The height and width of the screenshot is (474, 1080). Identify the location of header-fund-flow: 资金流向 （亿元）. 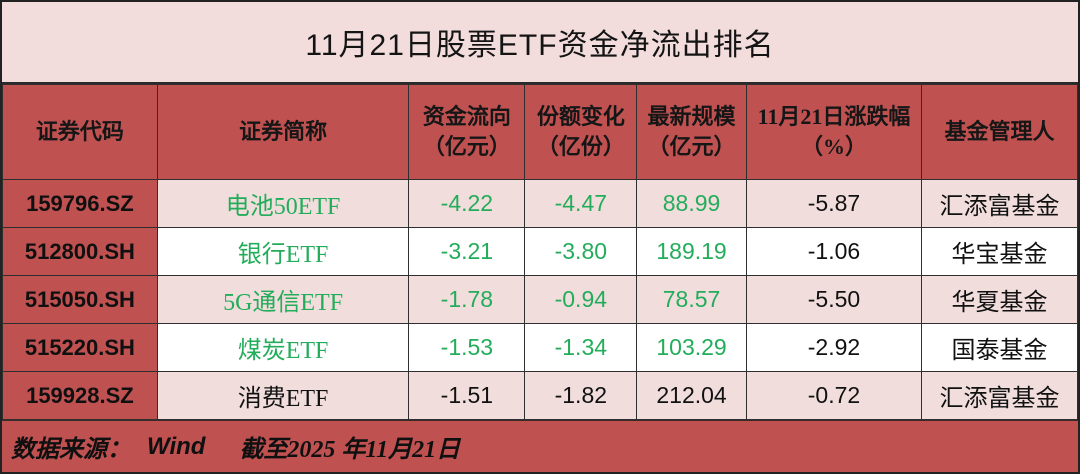
(467, 132).